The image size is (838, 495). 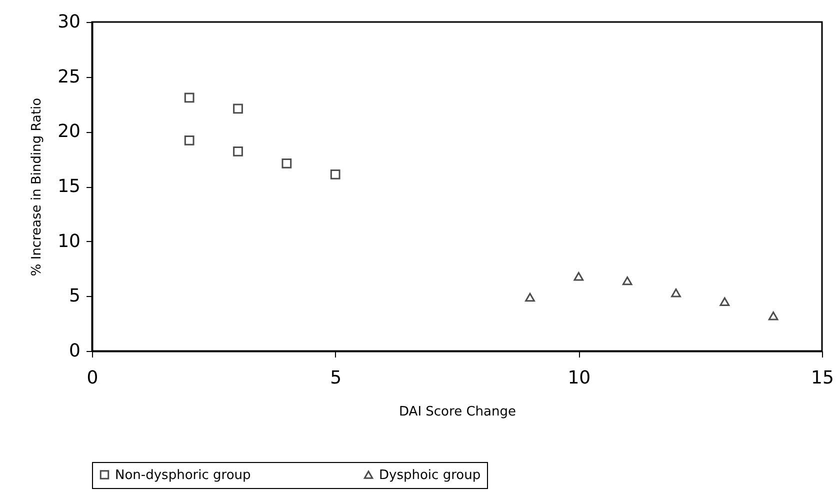 What do you see at coordinates (579, 378) in the screenshot?
I see `x-tick-label: 10` at bounding box center [579, 378].